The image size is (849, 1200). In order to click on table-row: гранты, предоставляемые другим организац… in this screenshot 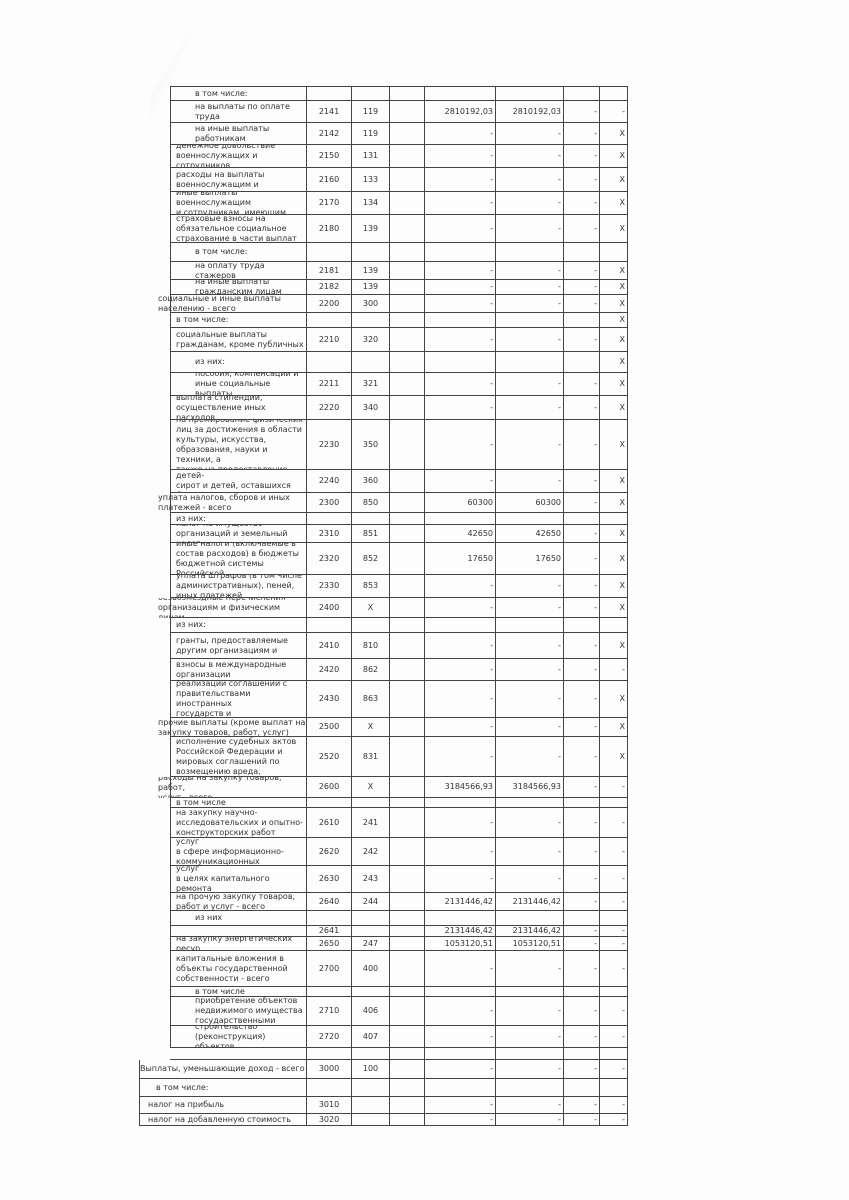, I will do `click(424, 646)`.